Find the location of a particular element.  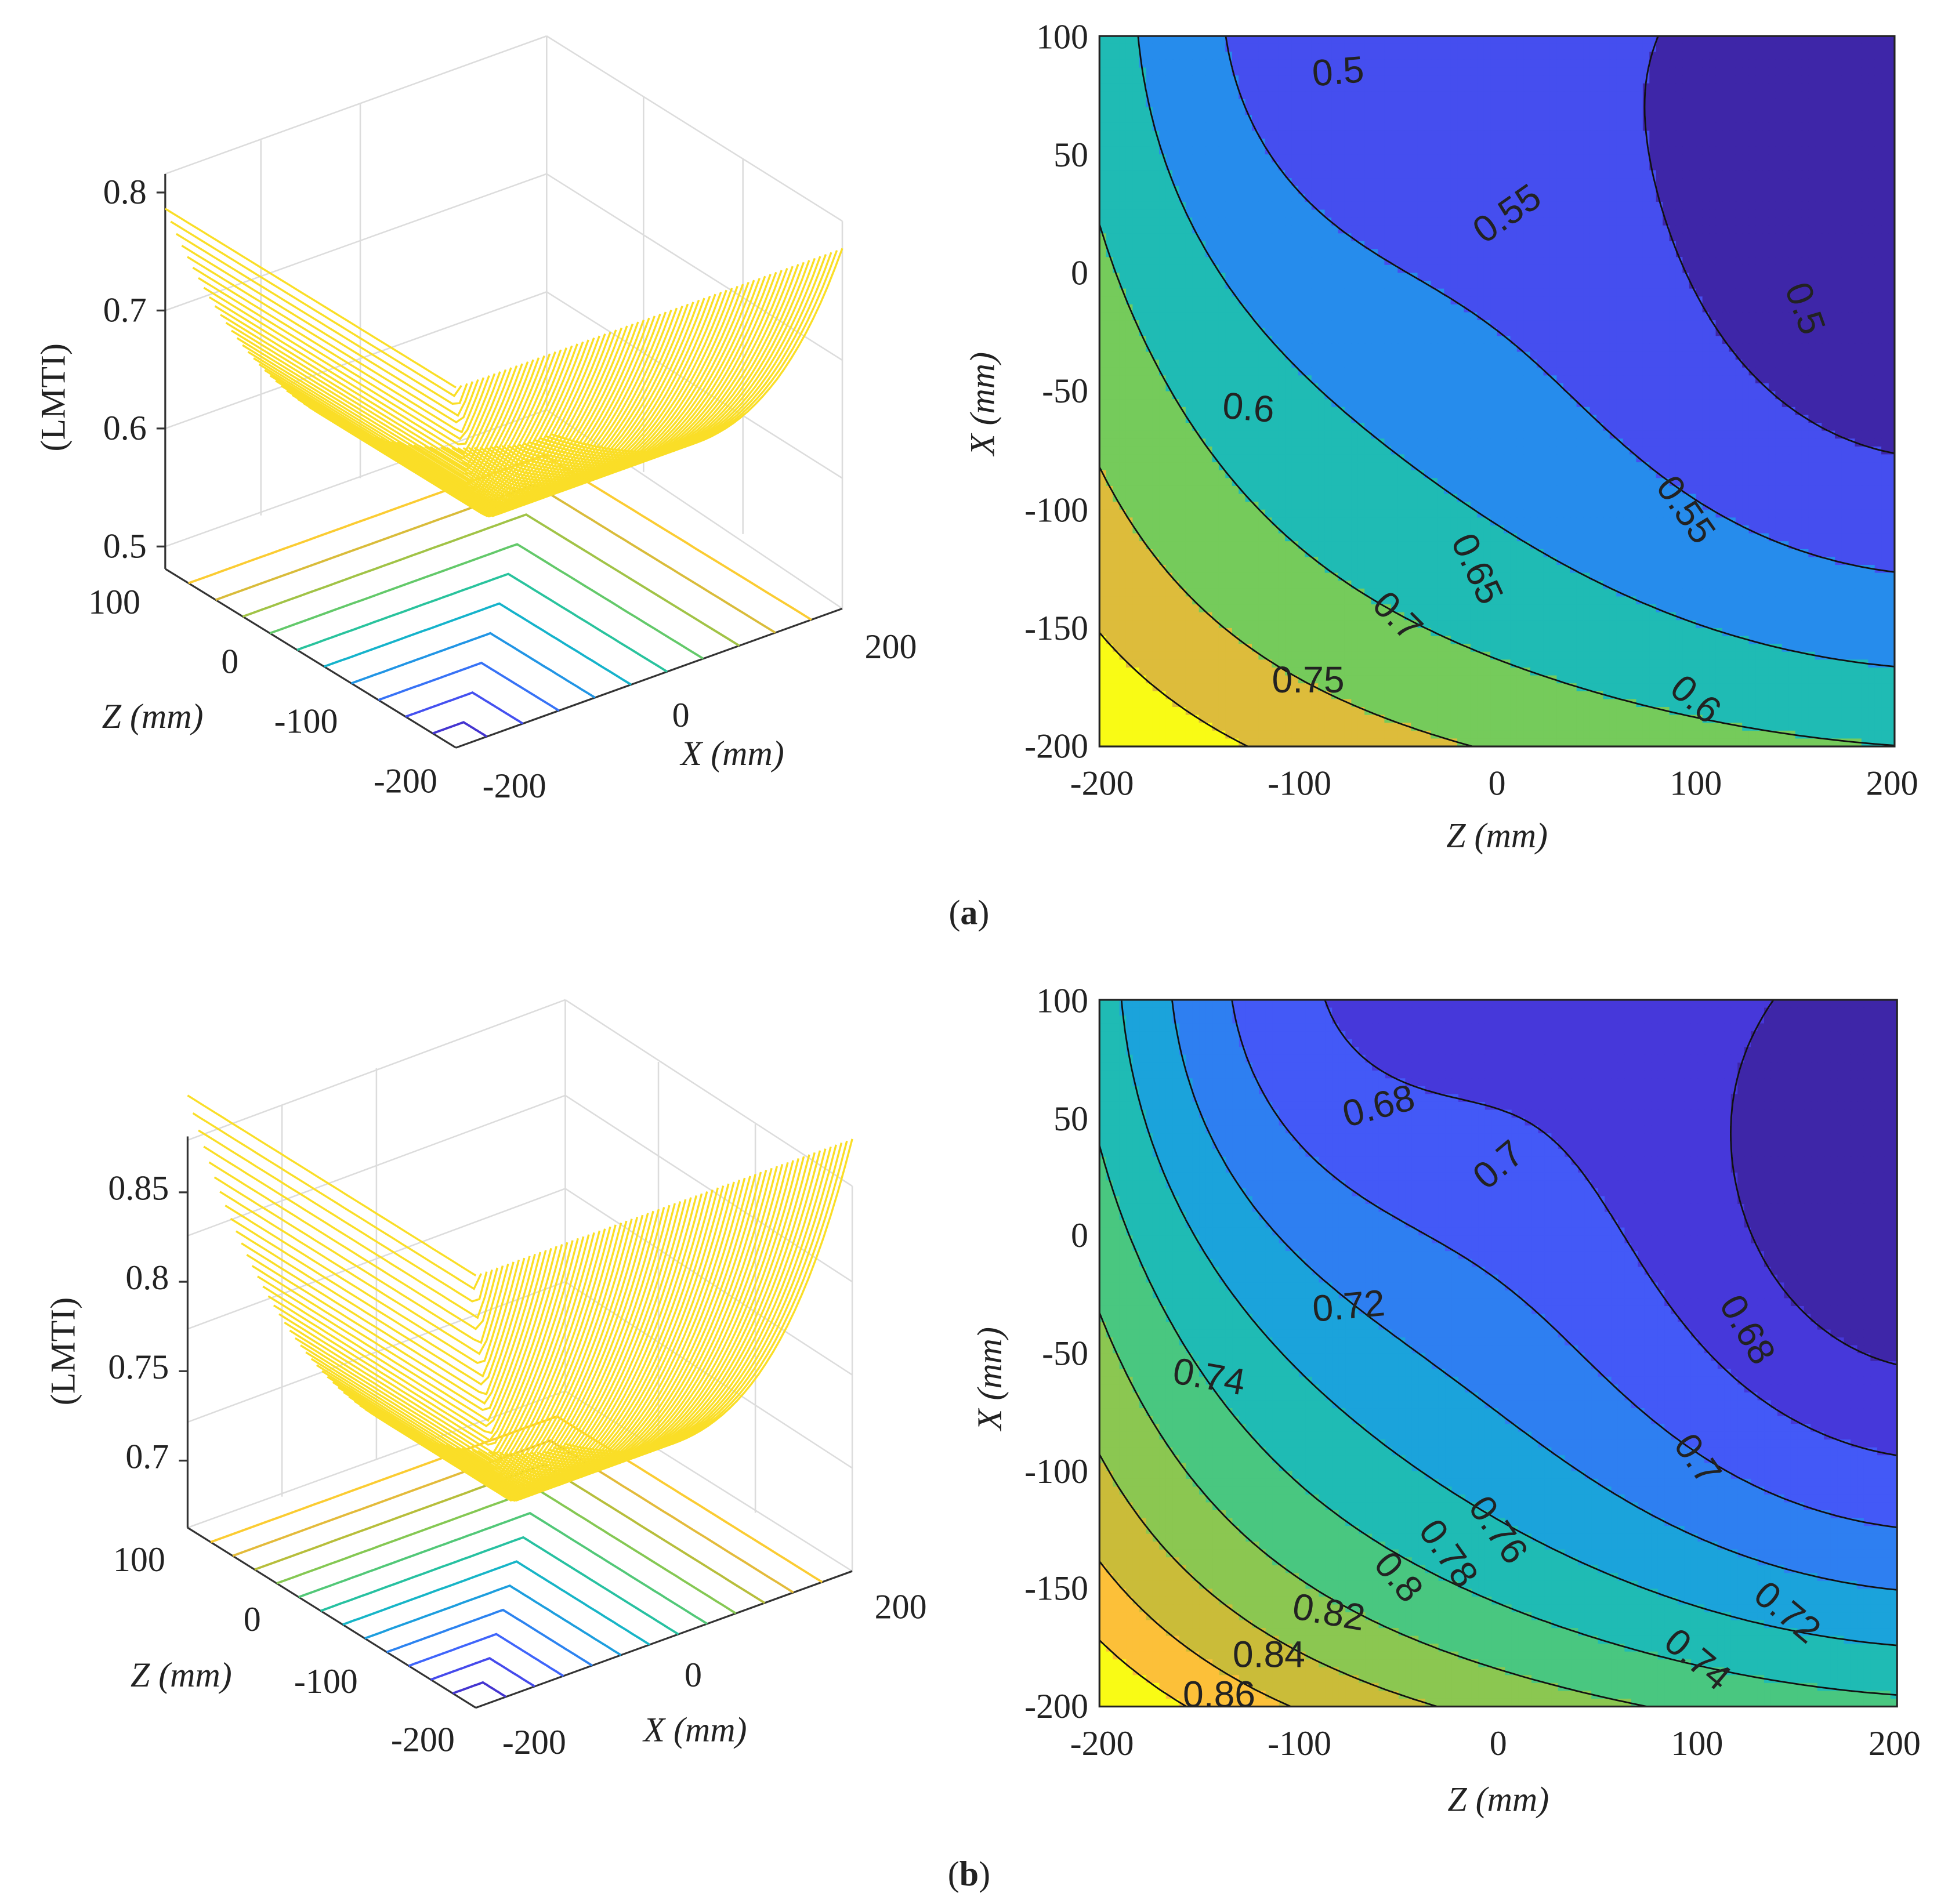

b3d-surface-mesh is located at coordinates (520, 1298).